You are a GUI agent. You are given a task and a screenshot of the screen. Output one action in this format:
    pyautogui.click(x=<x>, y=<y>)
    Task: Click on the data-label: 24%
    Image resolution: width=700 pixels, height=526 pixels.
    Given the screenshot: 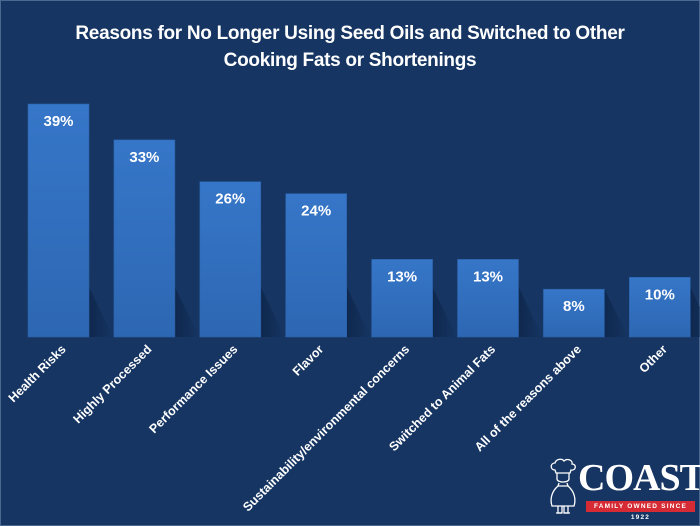 What is the action you would take?
    pyautogui.click(x=316, y=211)
    